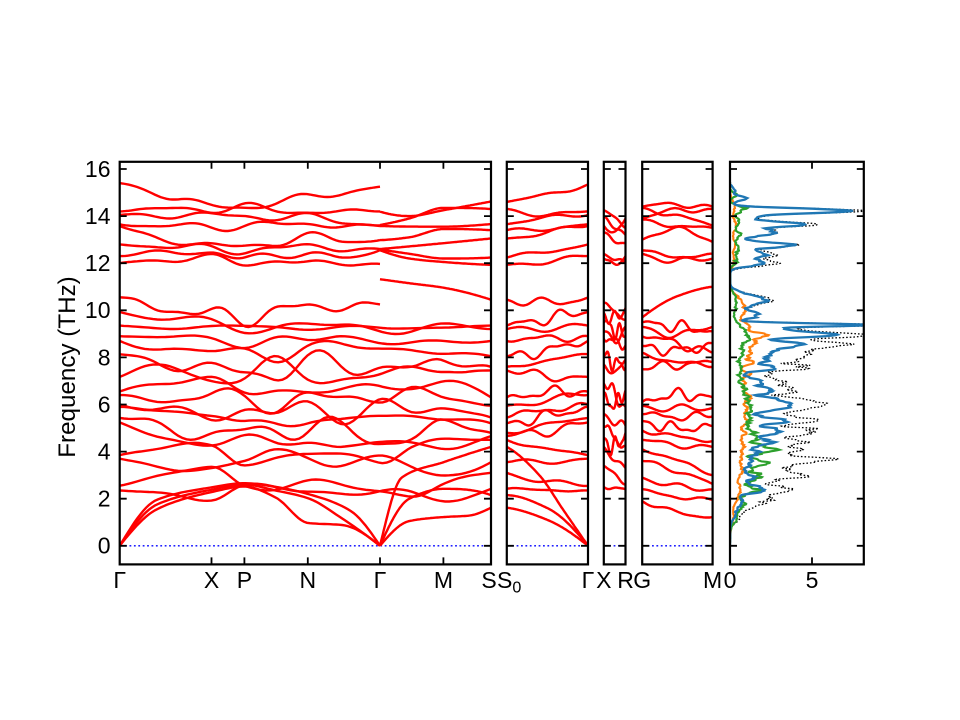 The image size is (960, 720). What do you see at coordinates (307, 580) in the screenshot?
I see `svg-text: N` at bounding box center [307, 580].